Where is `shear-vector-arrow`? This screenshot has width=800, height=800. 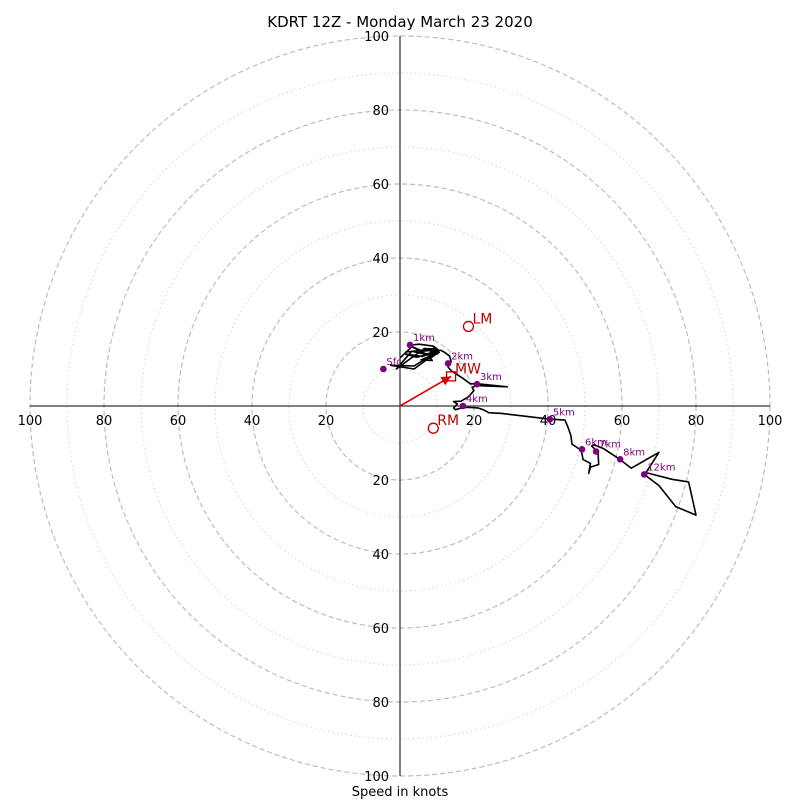 shear-vector-arrow is located at coordinates (425, 391).